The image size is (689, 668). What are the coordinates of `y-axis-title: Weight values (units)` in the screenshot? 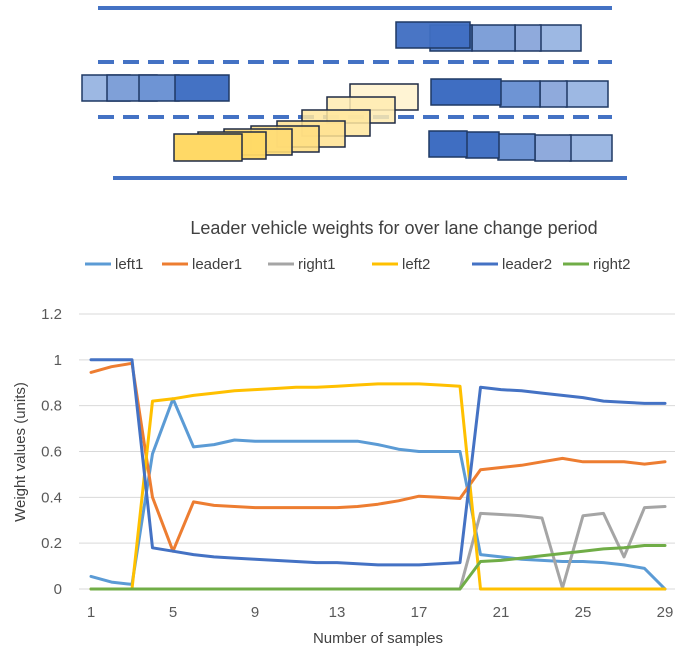 It's located at (20, 452).